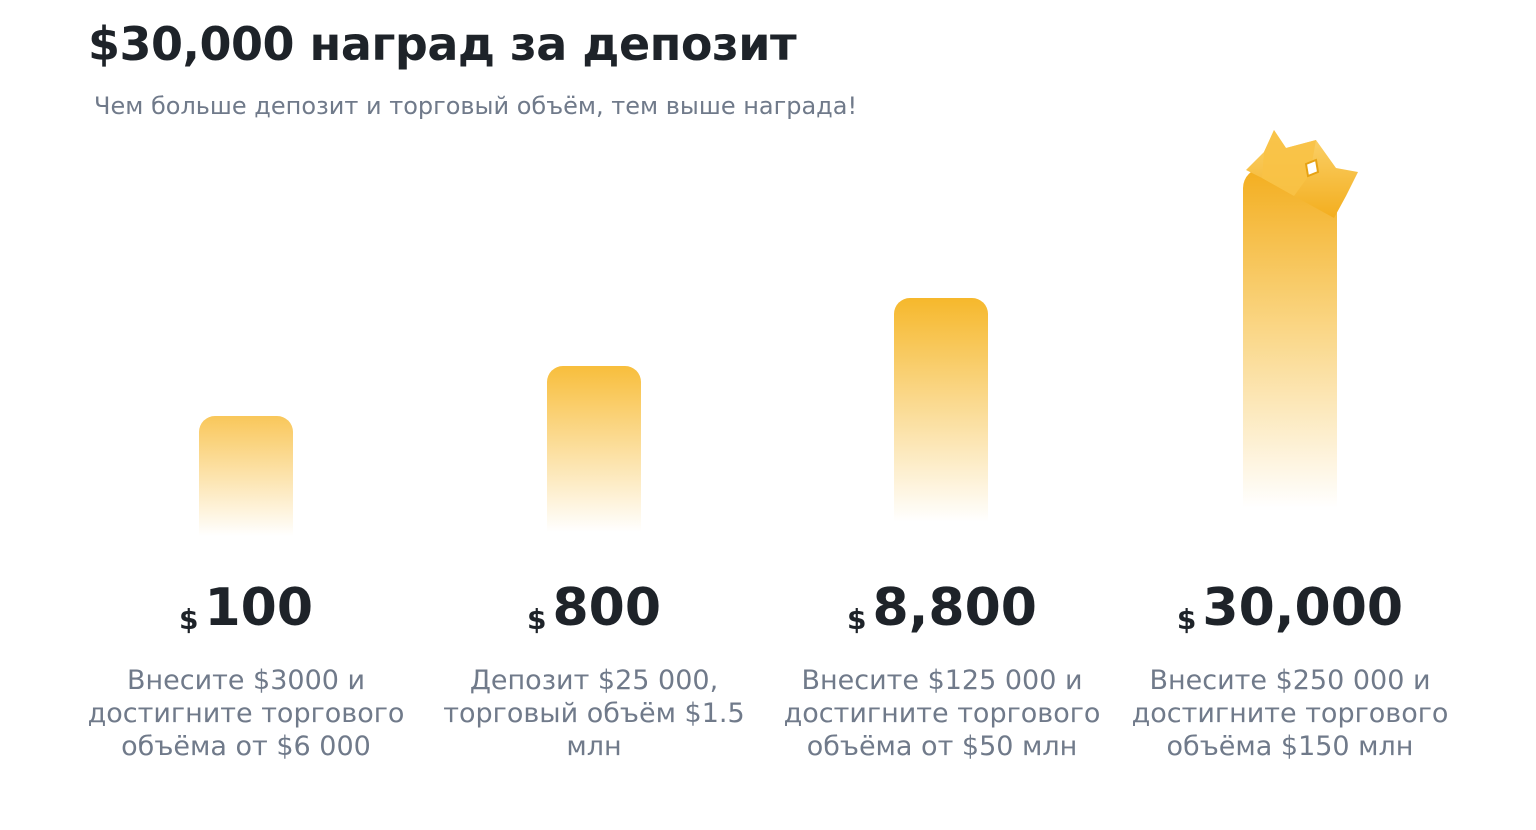  What do you see at coordinates (1303, 608) in the screenshot?
I see `reward-value: 30,000` at bounding box center [1303, 608].